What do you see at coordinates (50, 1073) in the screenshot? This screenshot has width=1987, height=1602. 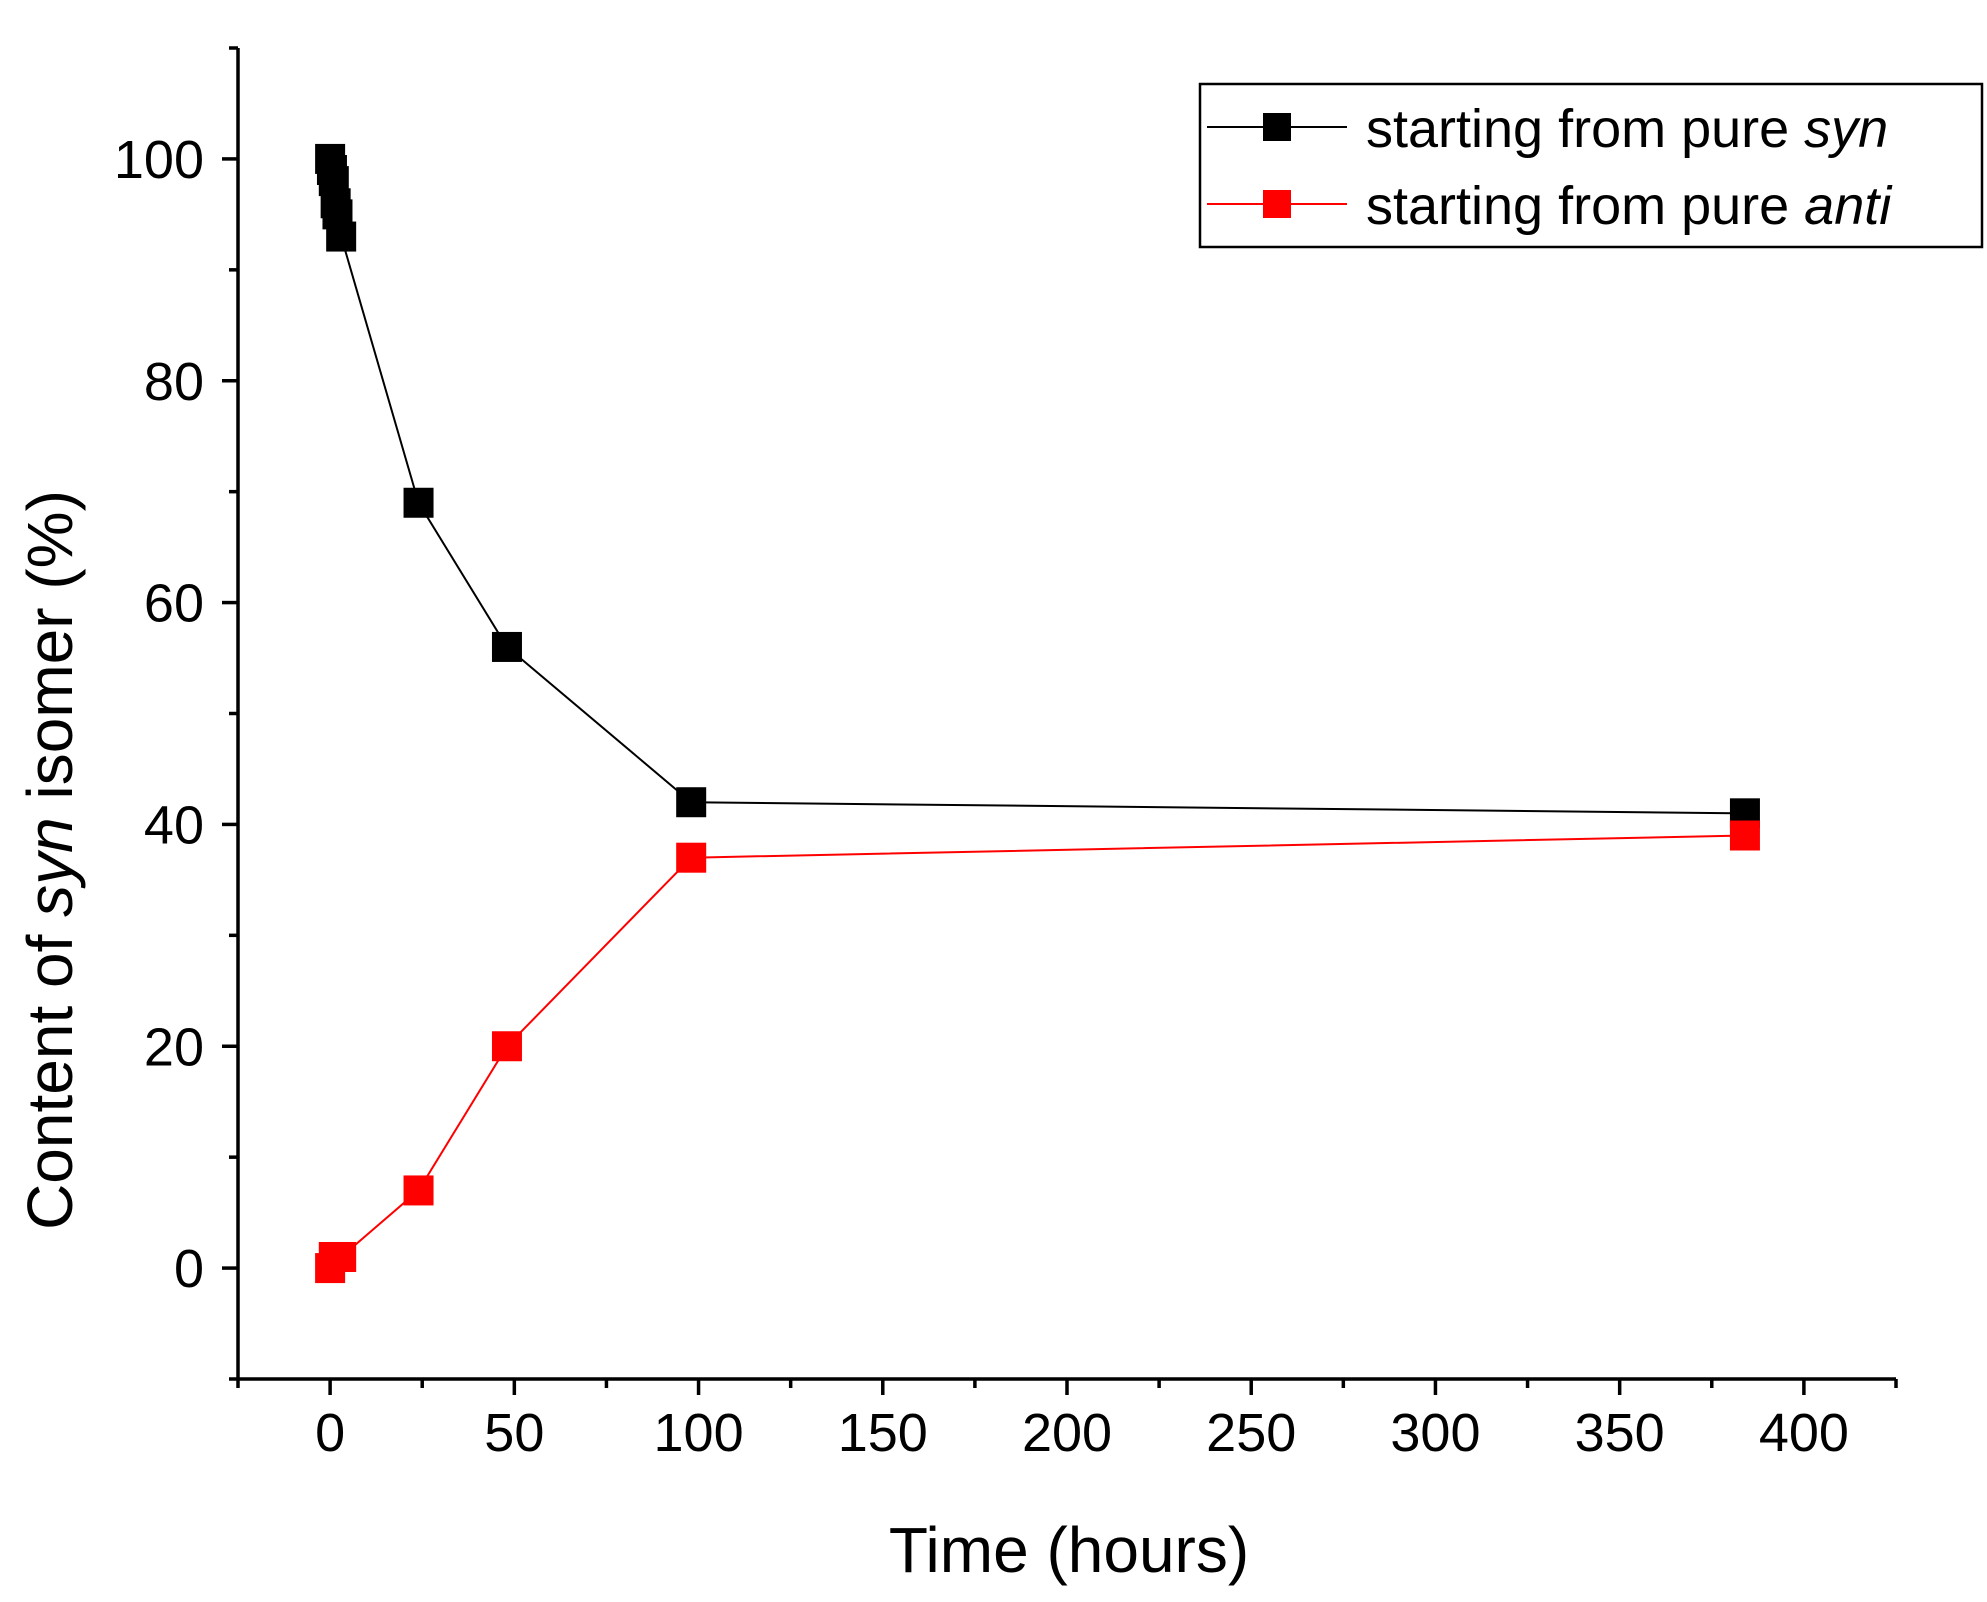 I see `y-axis-title-prefix: Content of` at bounding box center [50, 1073].